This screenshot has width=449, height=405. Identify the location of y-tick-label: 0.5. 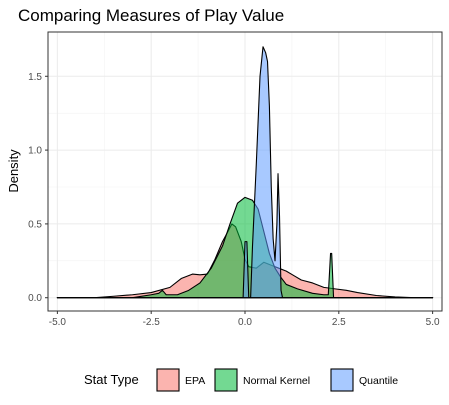
(35, 224).